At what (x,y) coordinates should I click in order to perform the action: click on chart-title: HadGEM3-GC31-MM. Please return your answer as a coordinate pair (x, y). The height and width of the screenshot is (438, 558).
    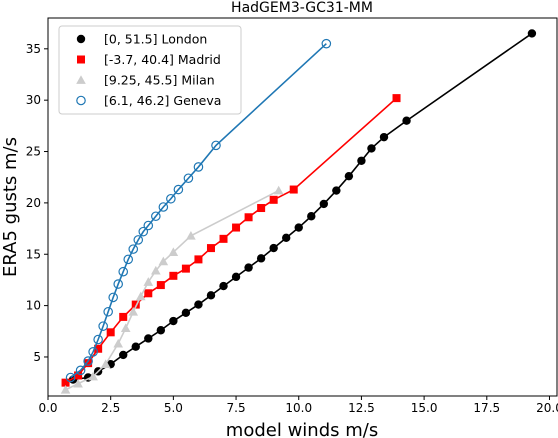
    Looking at the image, I should click on (302, 8).